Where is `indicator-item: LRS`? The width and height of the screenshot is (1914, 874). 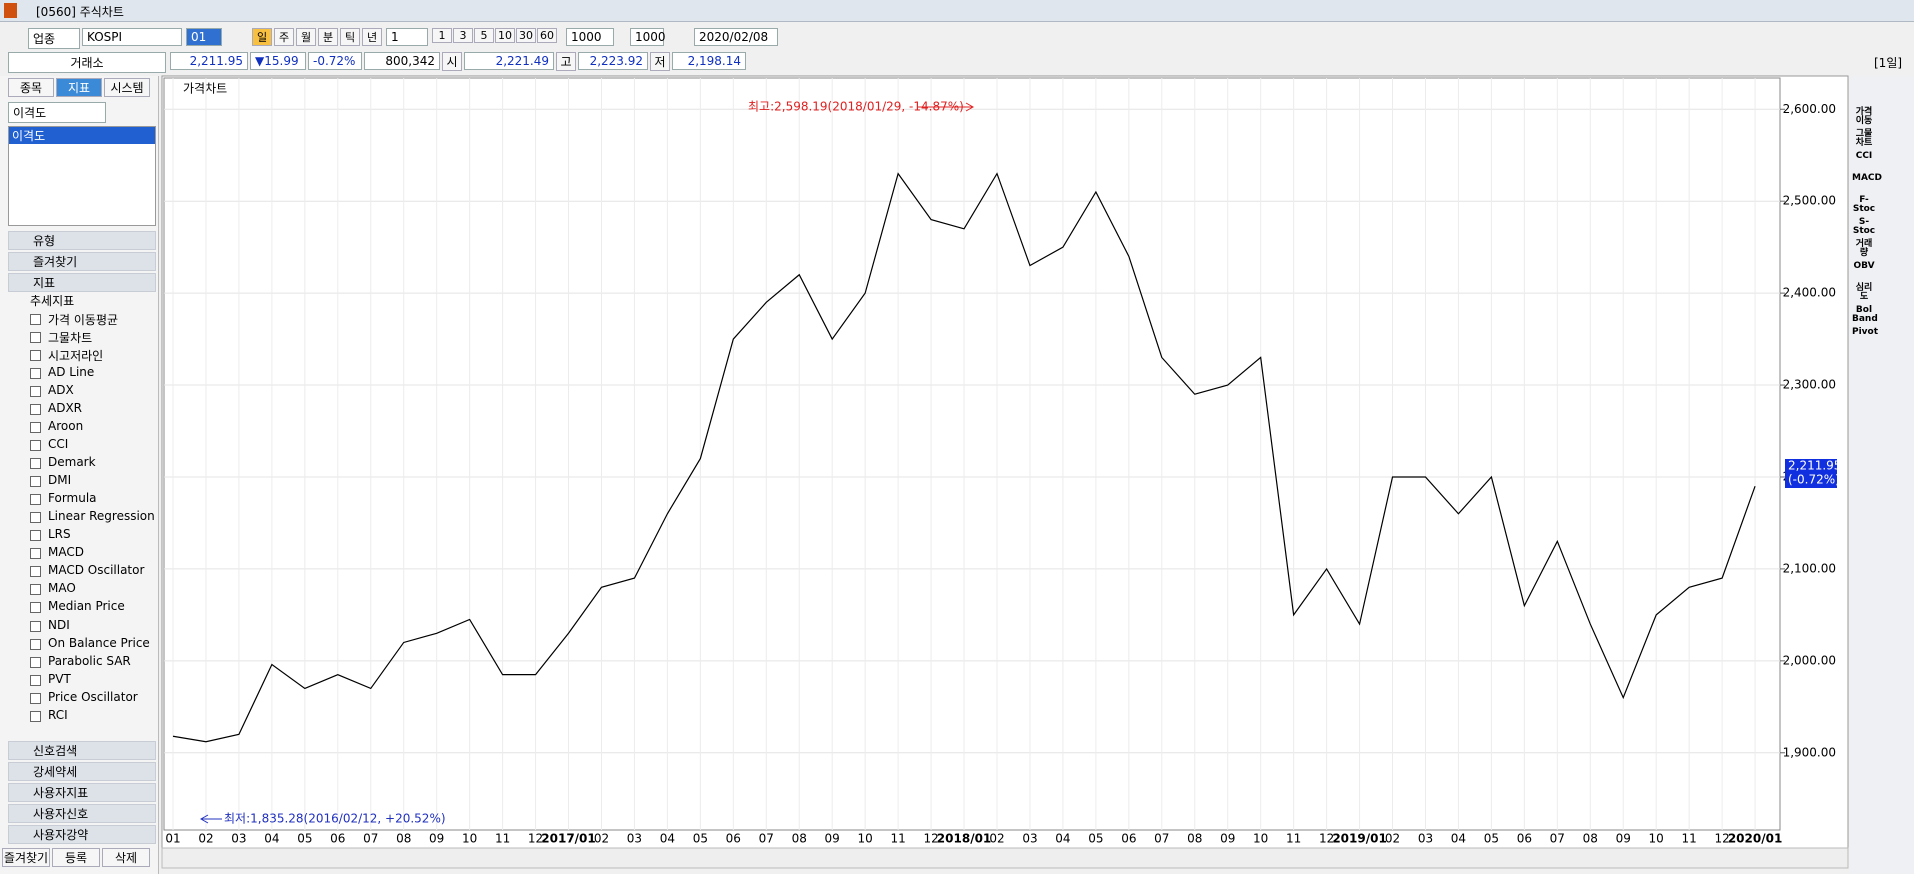 indicator-item: LRS is located at coordinates (59, 534).